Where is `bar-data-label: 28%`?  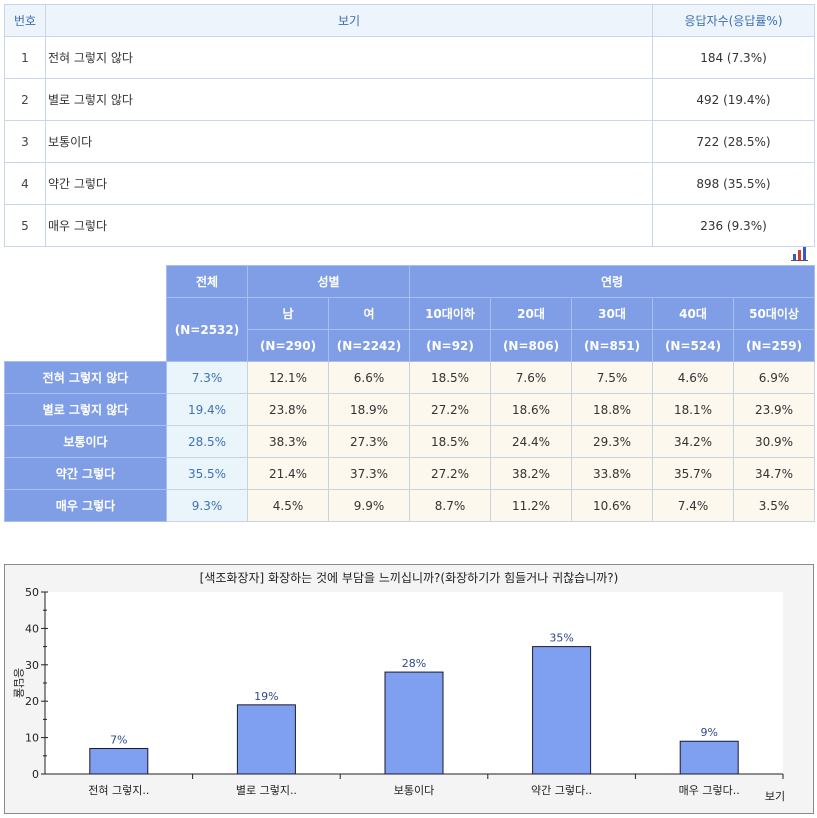 bar-data-label: 28% is located at coordinates (414, 663).